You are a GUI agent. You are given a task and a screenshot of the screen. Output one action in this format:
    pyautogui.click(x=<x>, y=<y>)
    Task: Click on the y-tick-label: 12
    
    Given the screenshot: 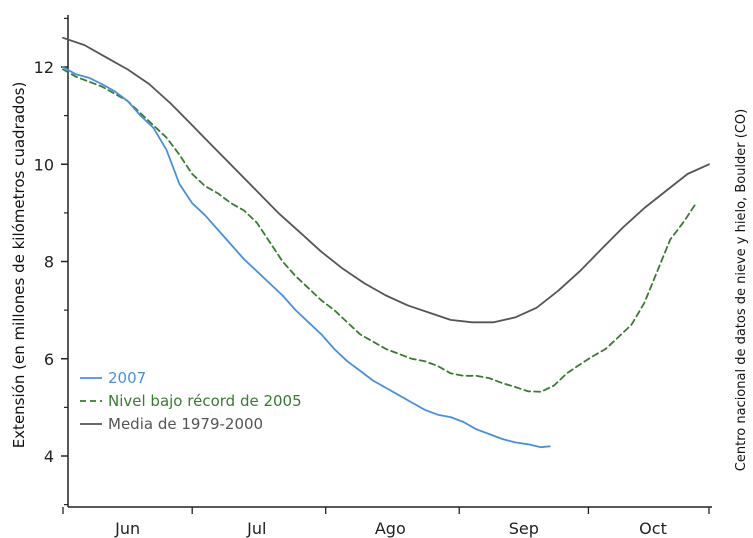 What is the action you would take?
    pyautogui.click(x=44, y=67)
    